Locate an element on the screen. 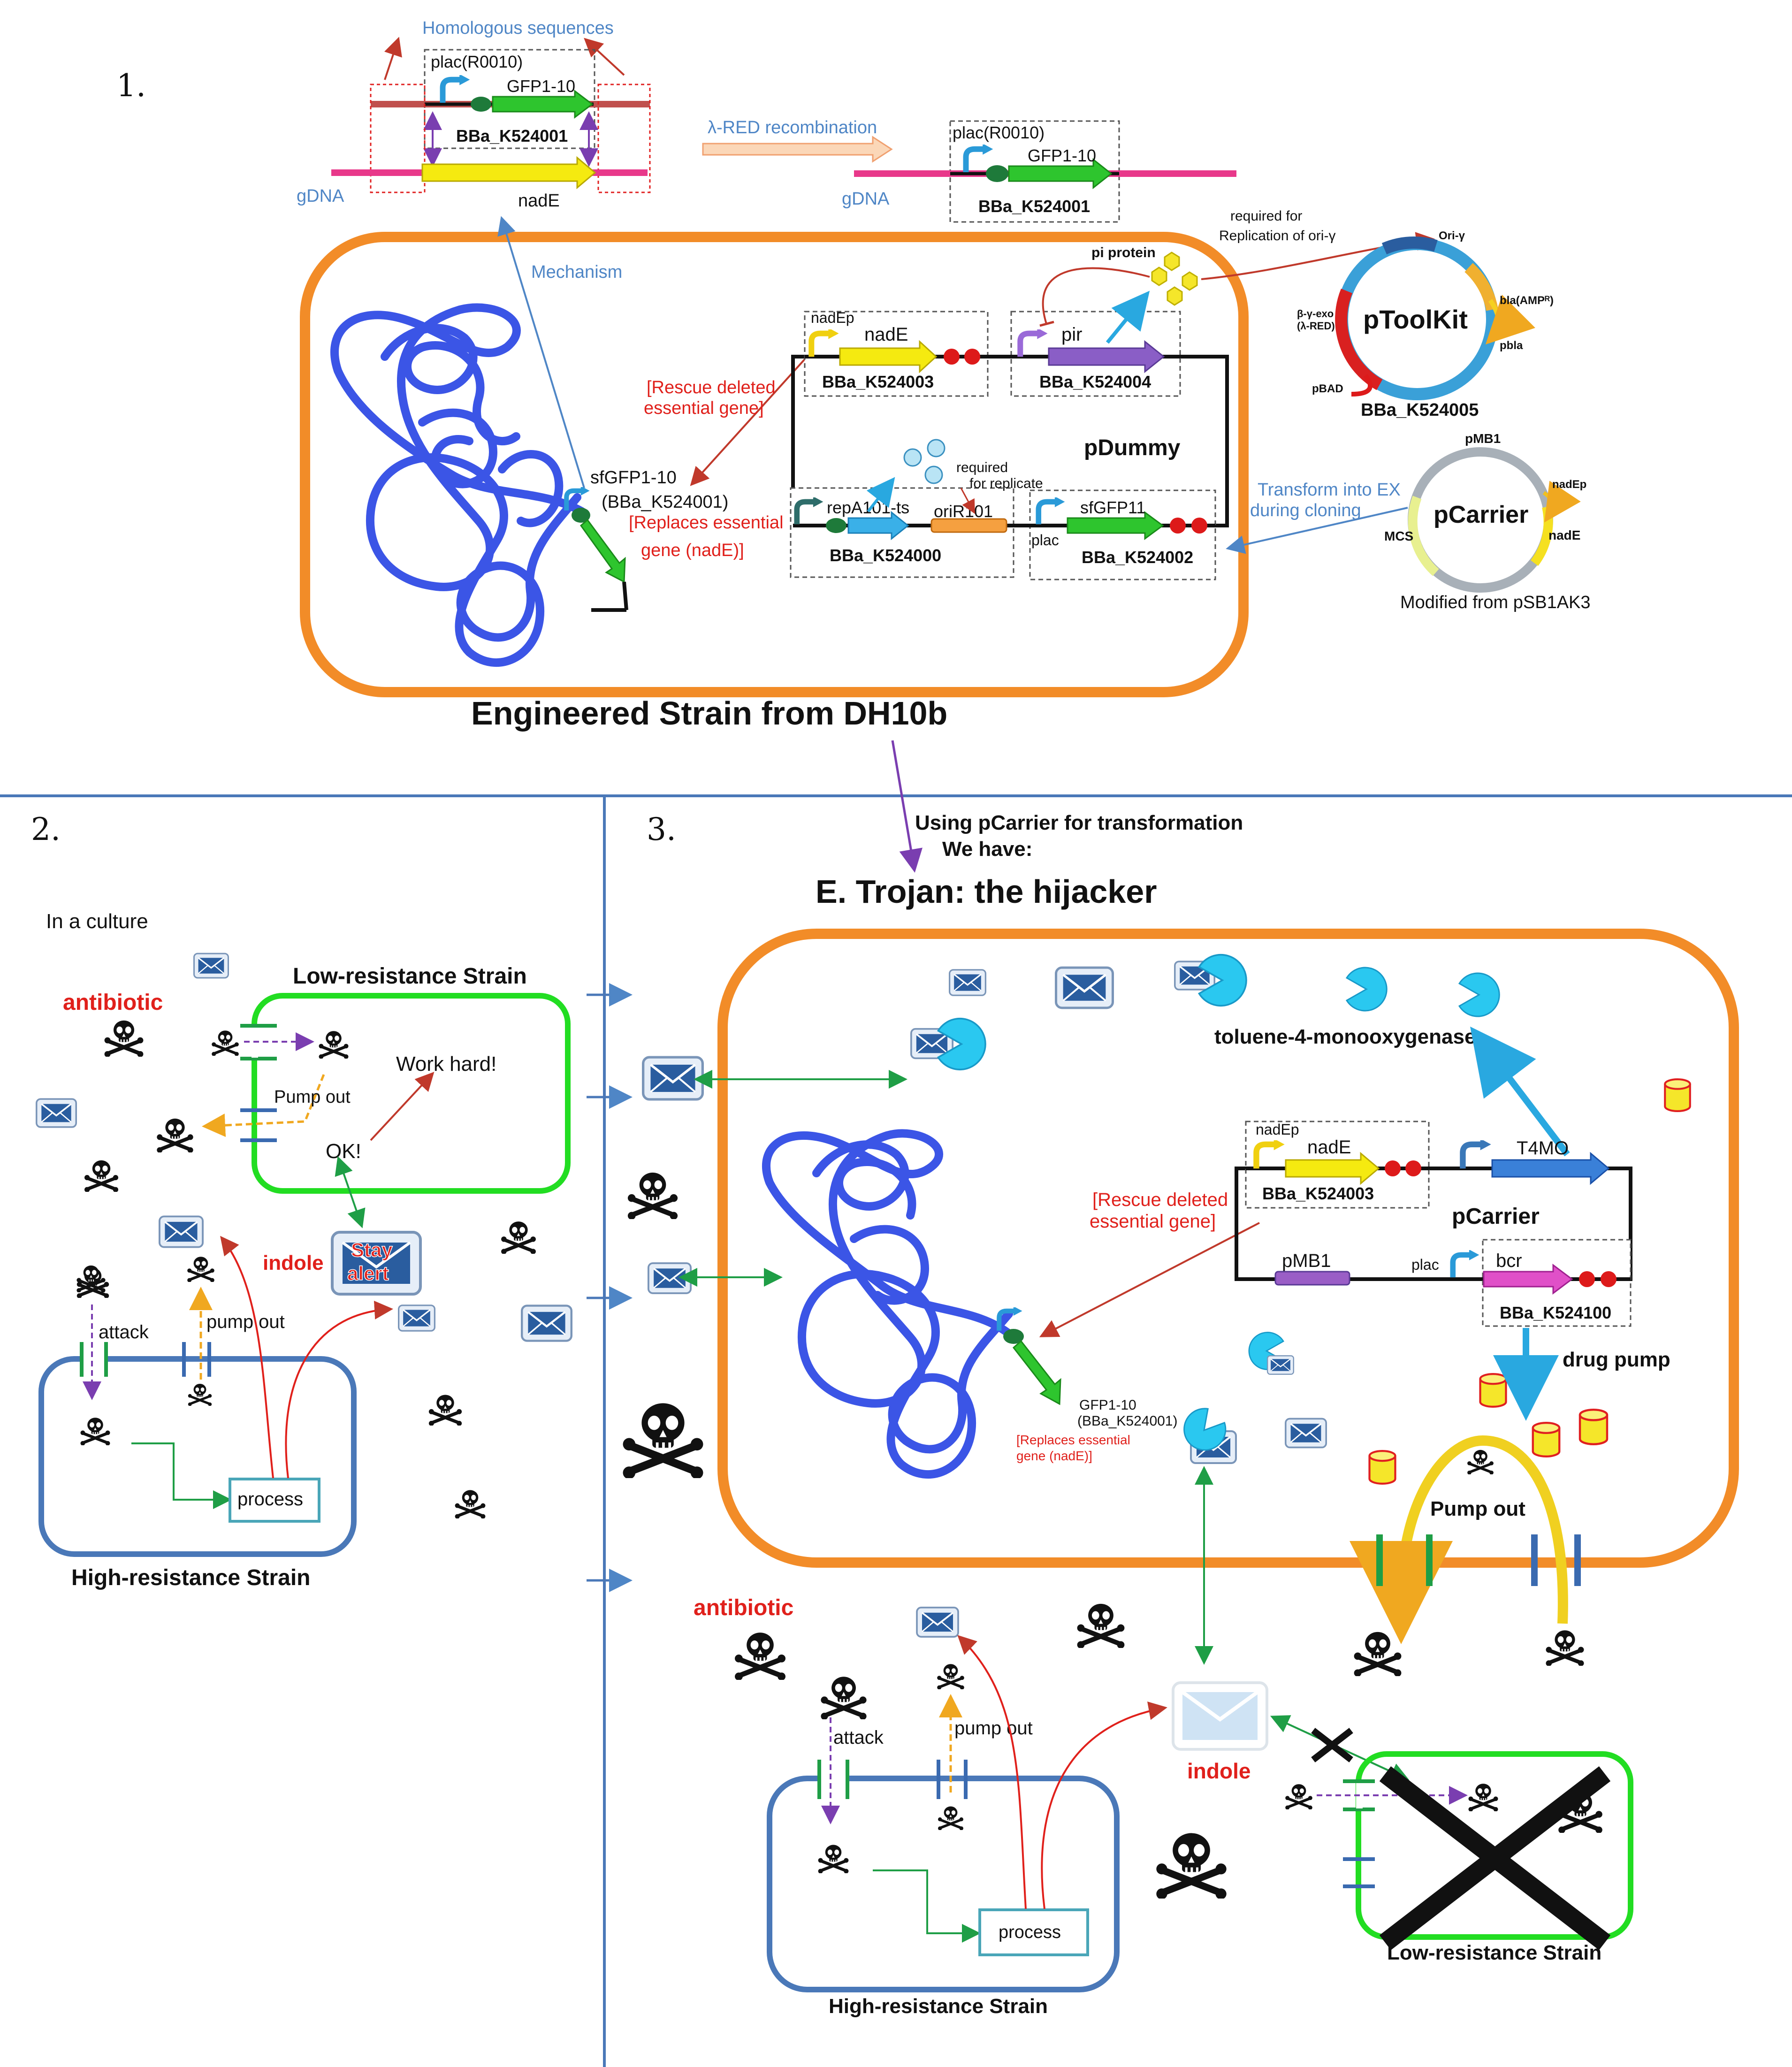  replaces-label-3a: [Replaces essential is located at coordinates (1073, 1440).